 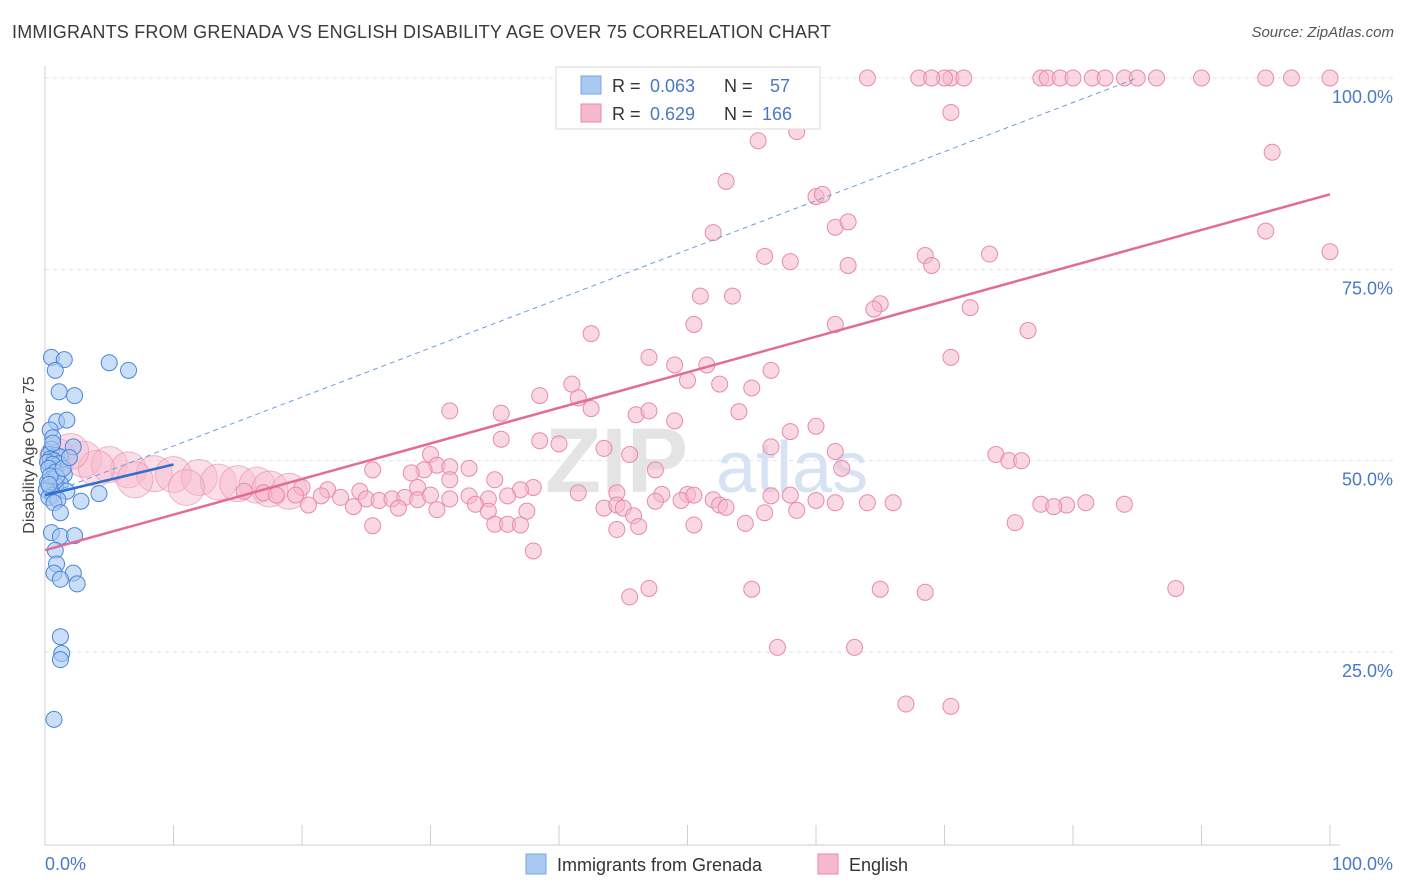 I want to click on bottom-legend-label-grenada: Immigrants from Grenada, so click(x=660, y=865).